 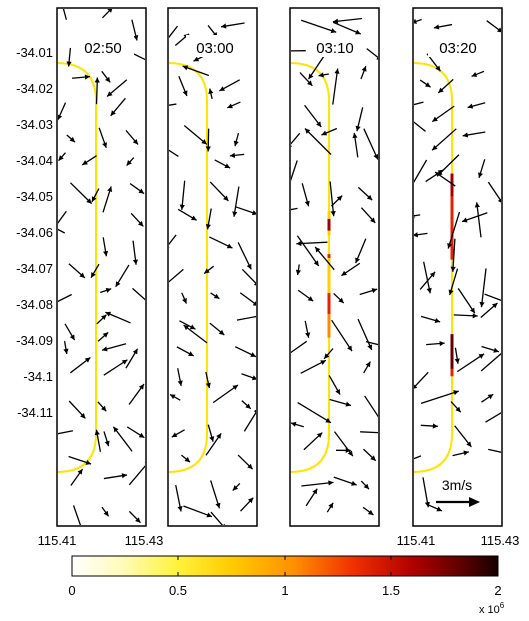 I want to click on y-tick-label: -34.02, so click(x=34, y=88).